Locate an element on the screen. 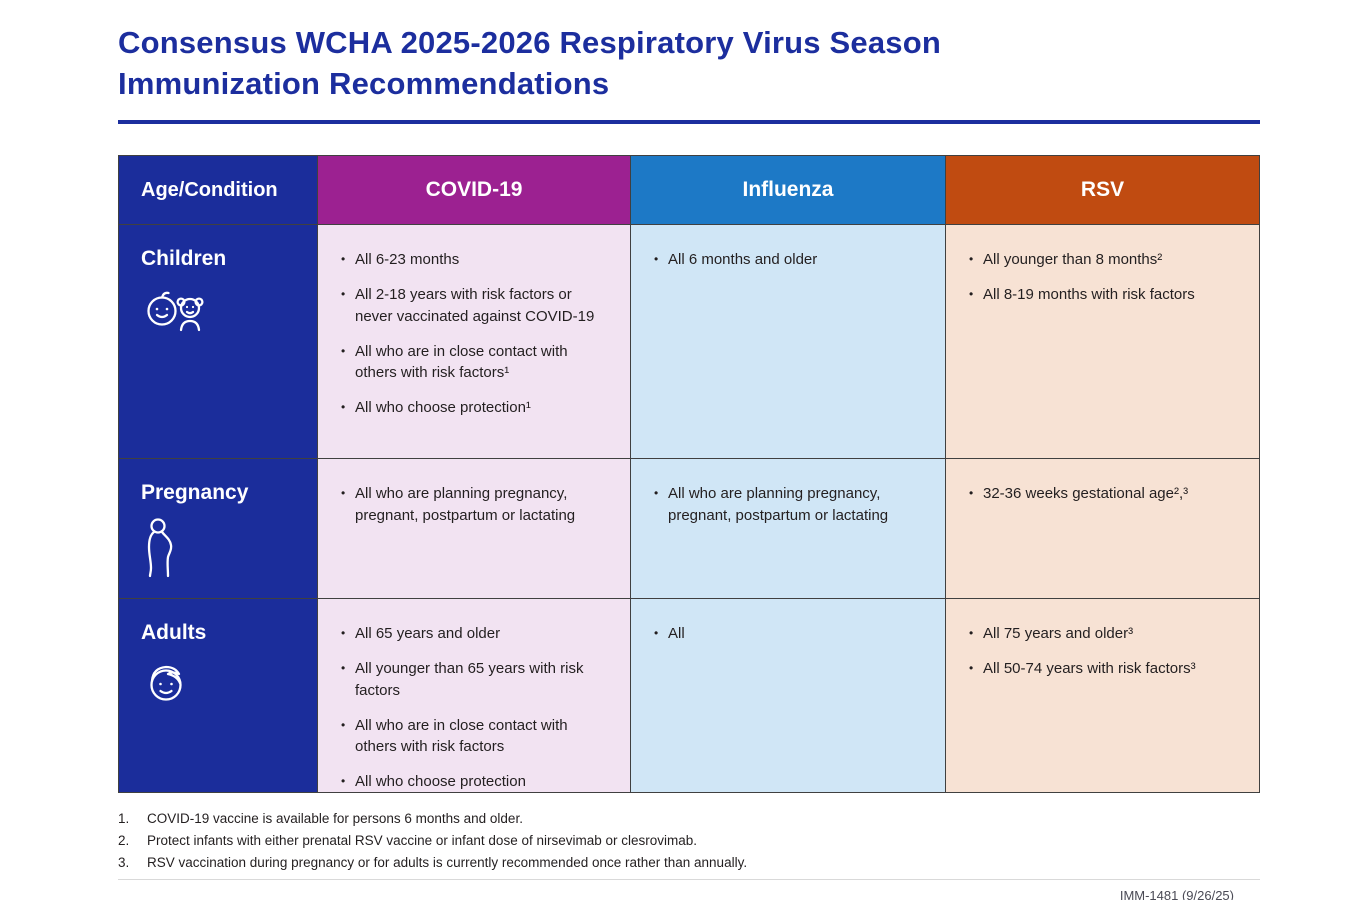 The image size is (1350, 900). bullet-list: 32-36 weeks gestational age²,³ is located at coordinates (1103, 494).